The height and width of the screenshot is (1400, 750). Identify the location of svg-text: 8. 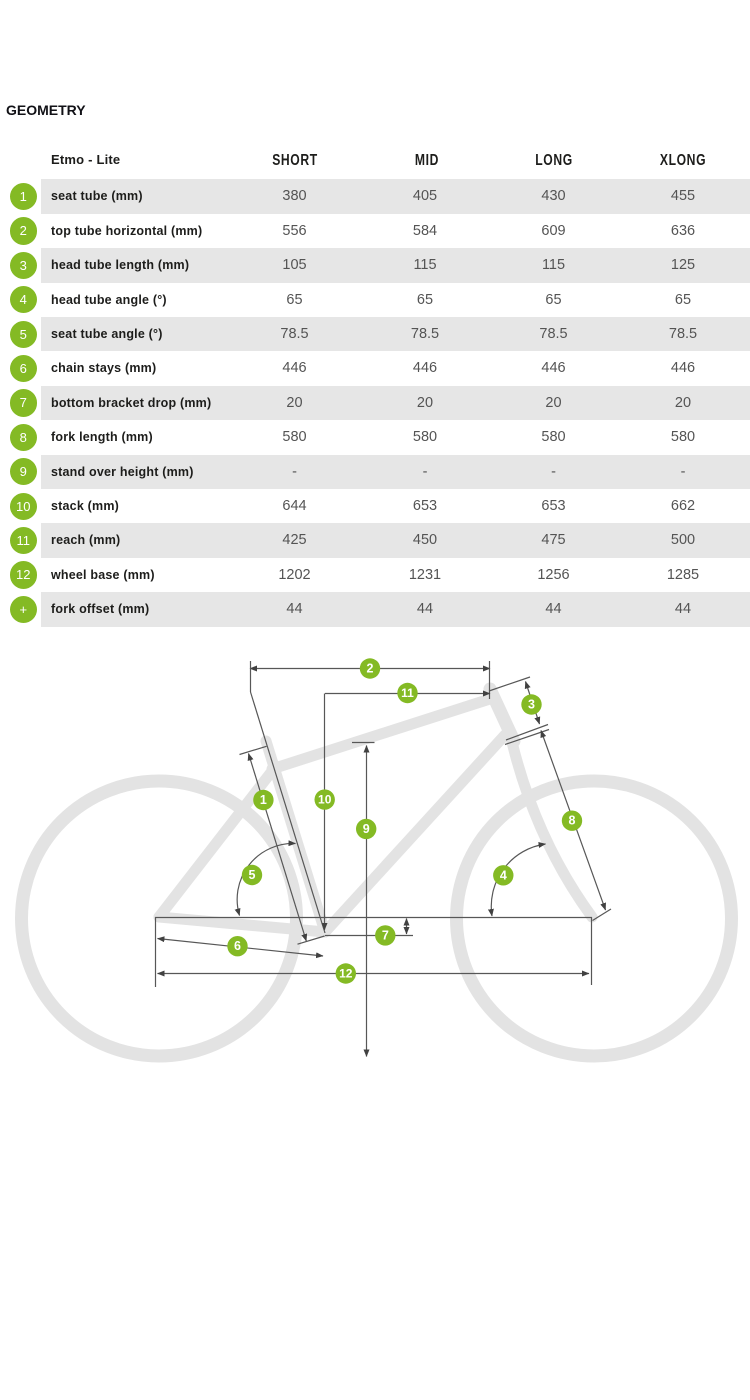
(572, 821).